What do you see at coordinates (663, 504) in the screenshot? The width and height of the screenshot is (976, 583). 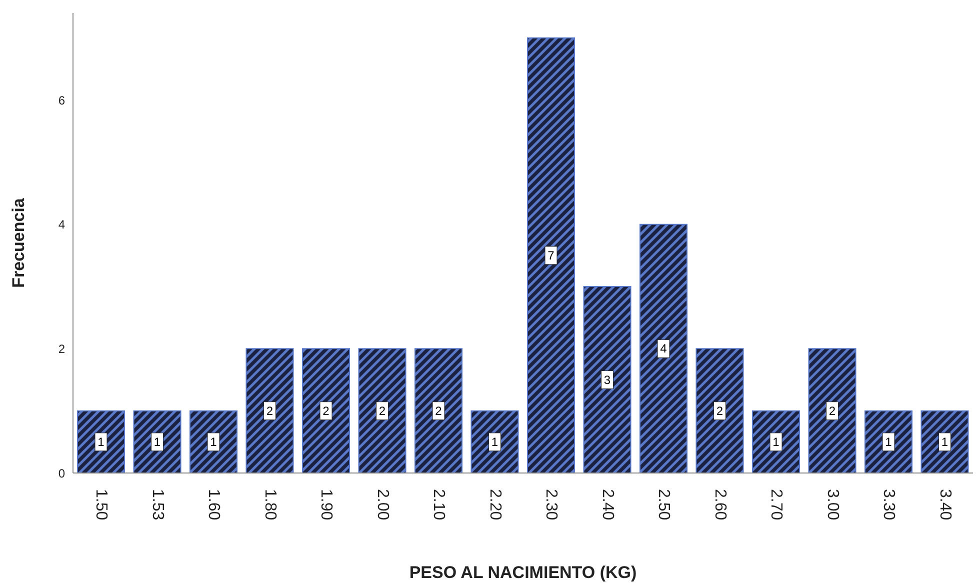 I see `x-tick-label: 2.50` at bounding box center [663, 504].